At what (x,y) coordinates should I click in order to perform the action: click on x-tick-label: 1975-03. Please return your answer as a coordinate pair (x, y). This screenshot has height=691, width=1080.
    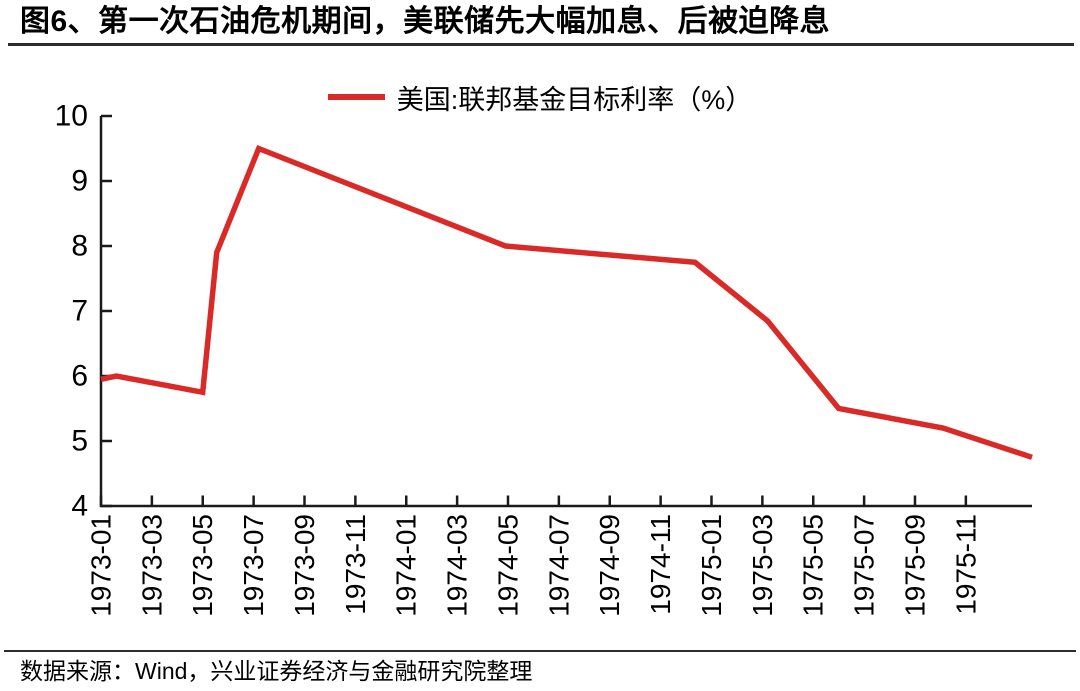
    Looking at the image, I should click on (762, 565).